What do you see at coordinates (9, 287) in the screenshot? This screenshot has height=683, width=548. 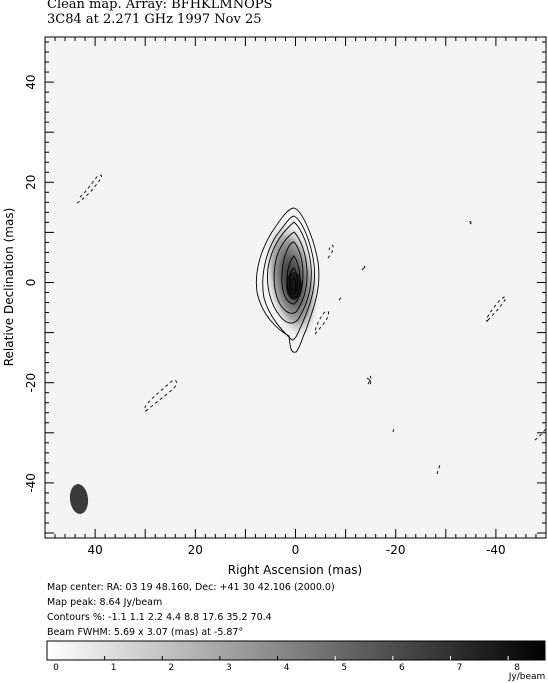 I see `y-axis-title: Relative Declination (mas)` at bounding box center [9, 287].